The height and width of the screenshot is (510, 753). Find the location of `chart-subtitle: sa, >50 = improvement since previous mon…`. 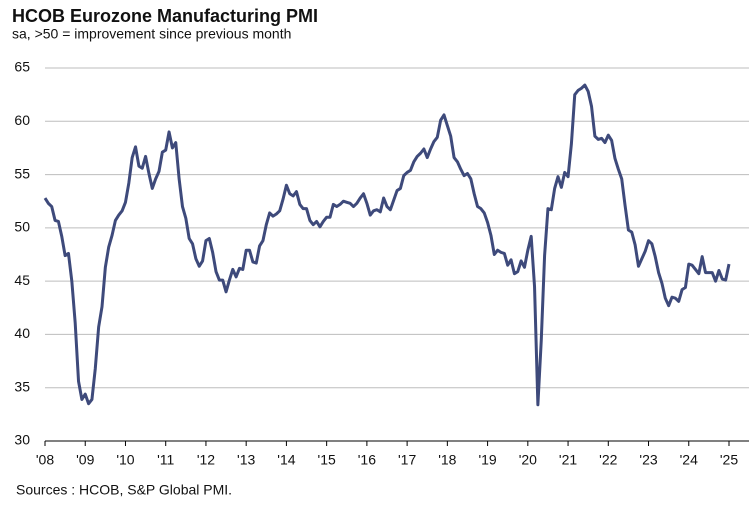

chart-subtitle: sa, >50 = improvement since previous mon… is located at coordinates (151, 34).